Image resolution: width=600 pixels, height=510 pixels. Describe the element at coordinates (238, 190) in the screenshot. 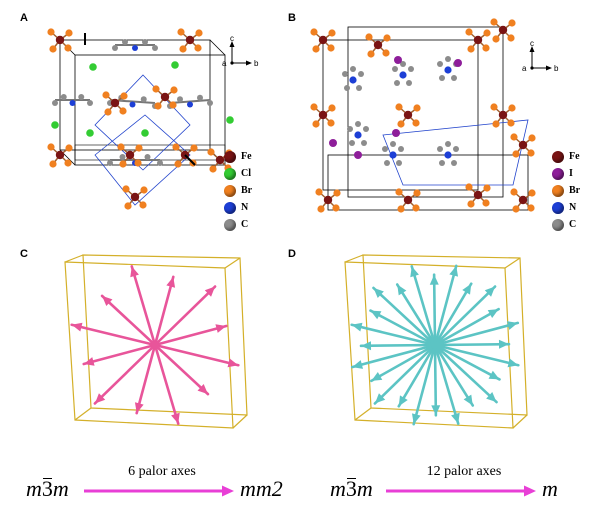

I see `panel-a-legend: Fe Cl Br N C` at that location.